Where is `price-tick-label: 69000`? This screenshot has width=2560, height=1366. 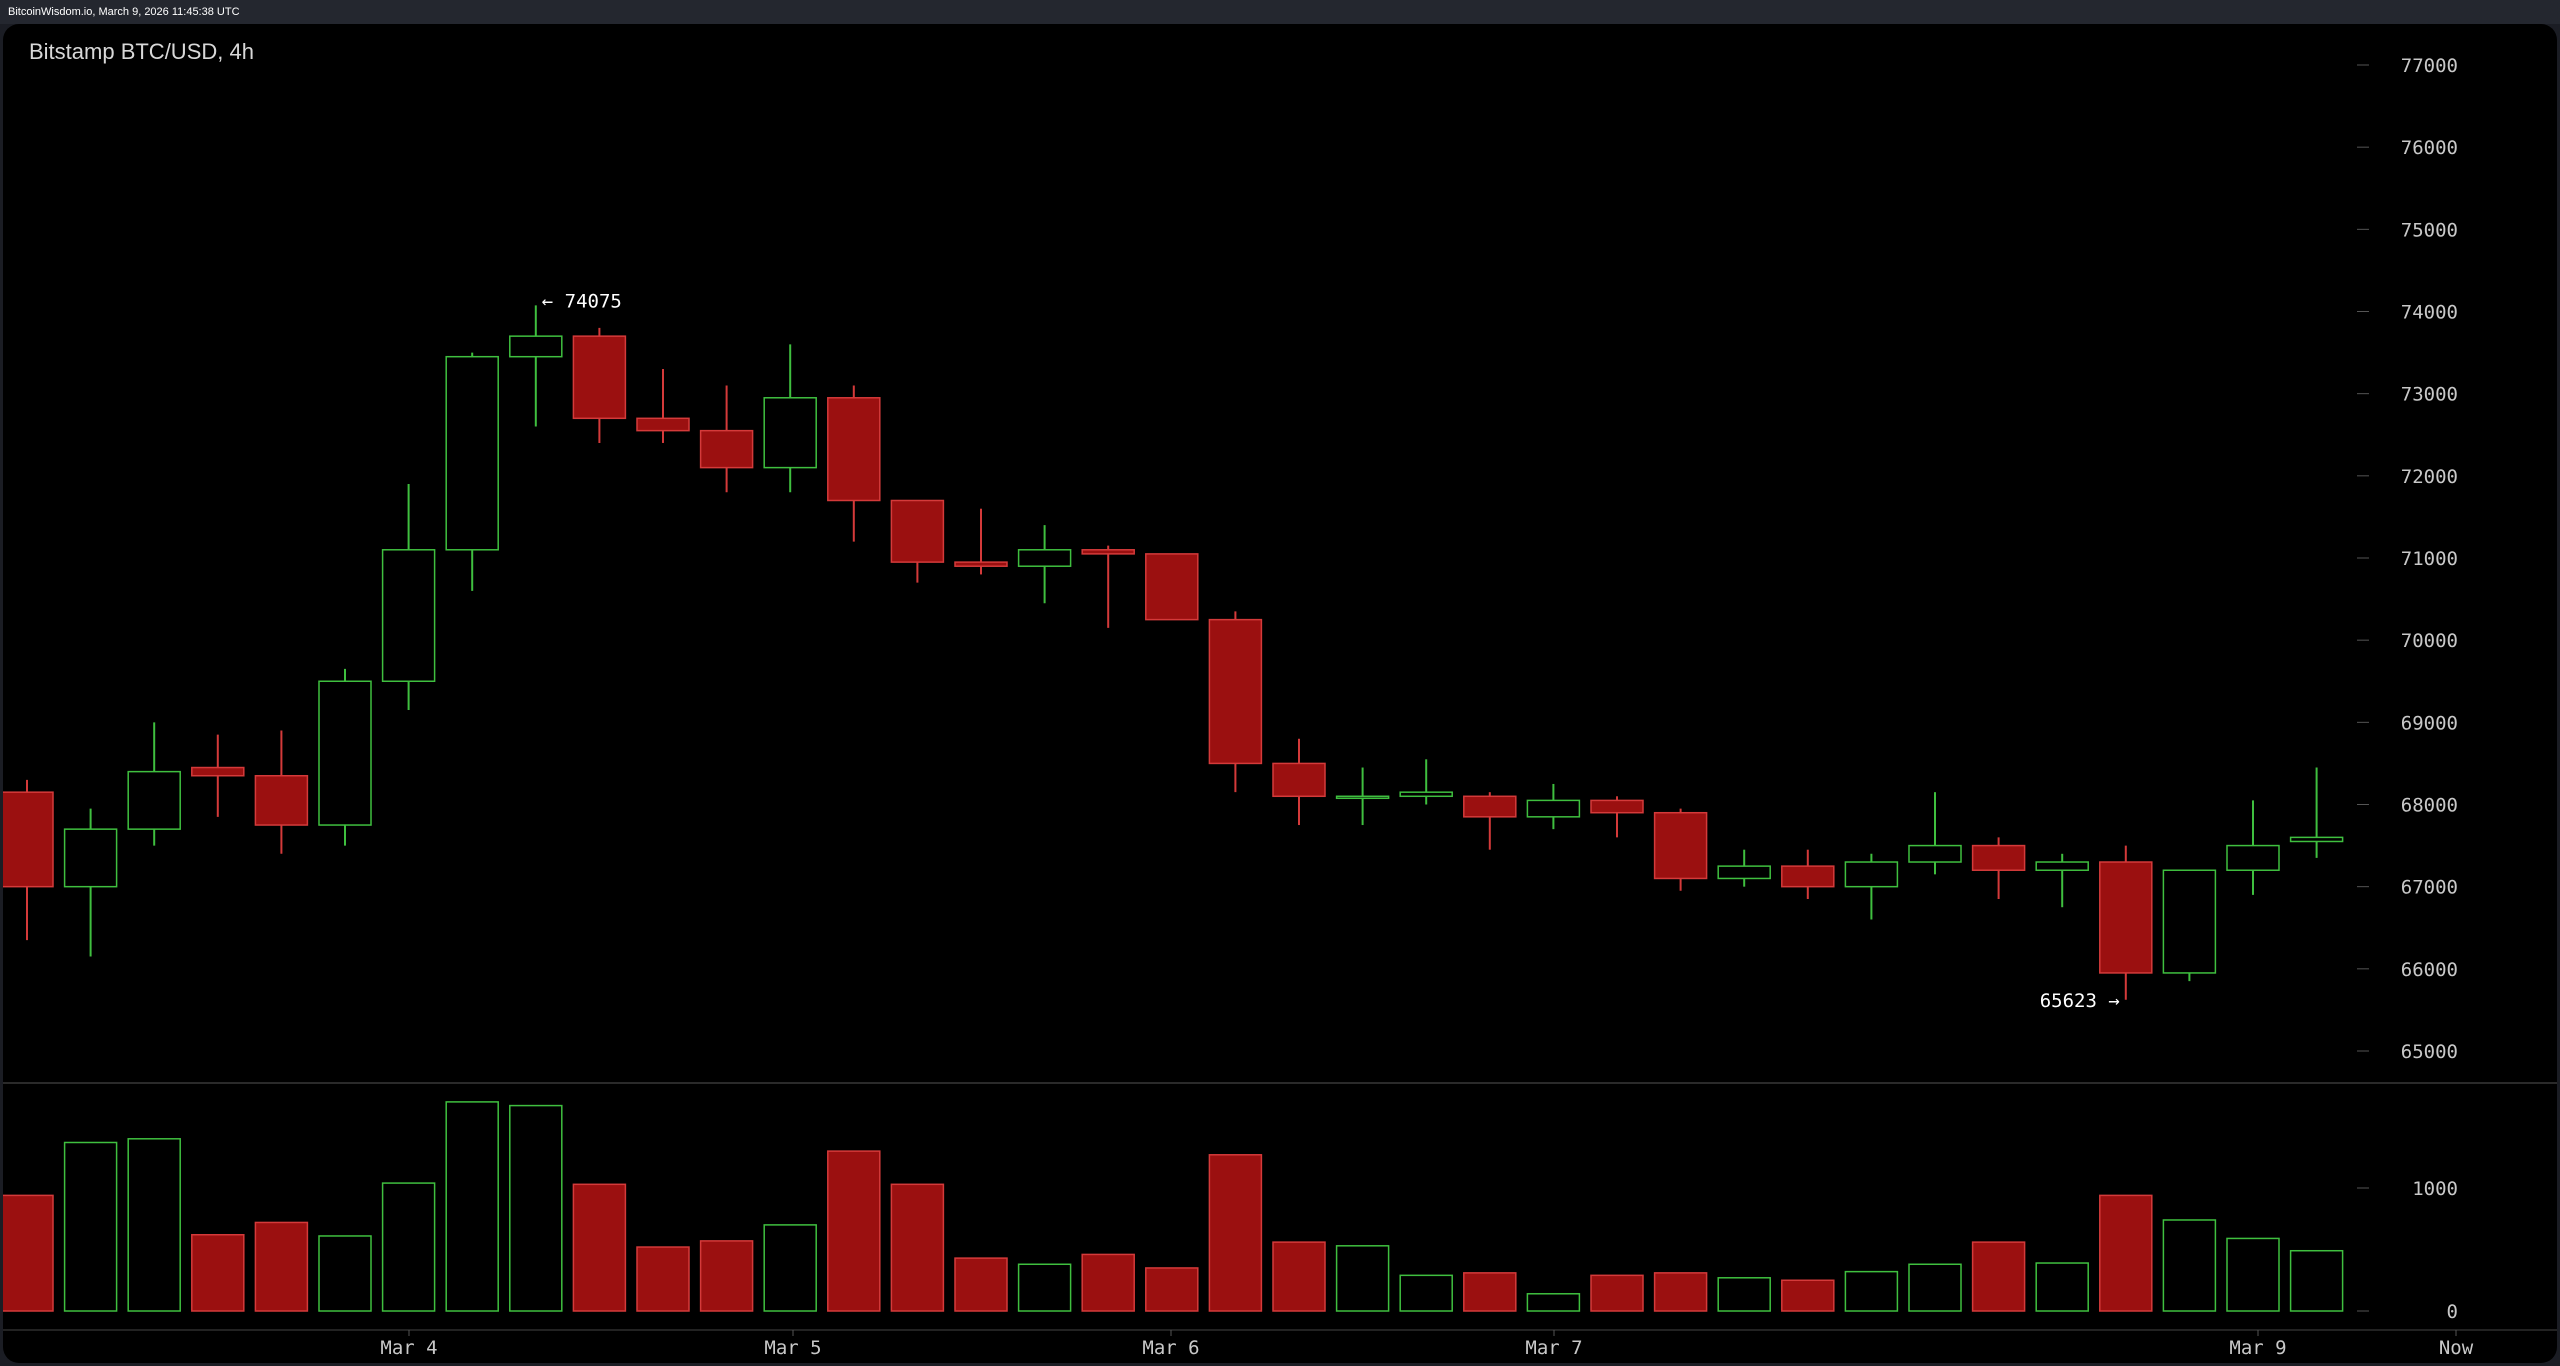
price-tick-label: 69000 is located at coordinates (2429, 723).